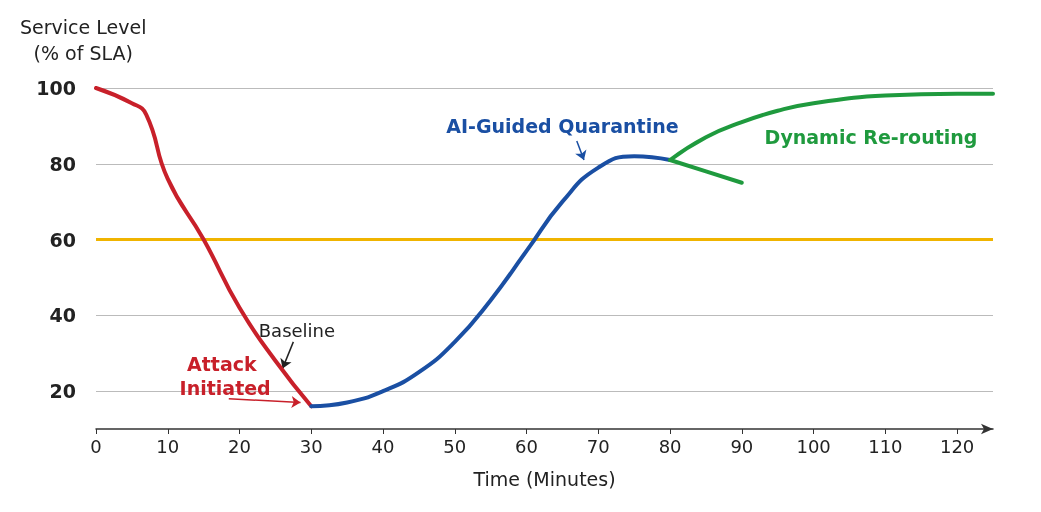 The height and width of the screenshot is (512, 1041). What do you see at coordinates (957, 446) in the screenshot?
I see `x-tick-label: 120` at bounding box center [957, 446].